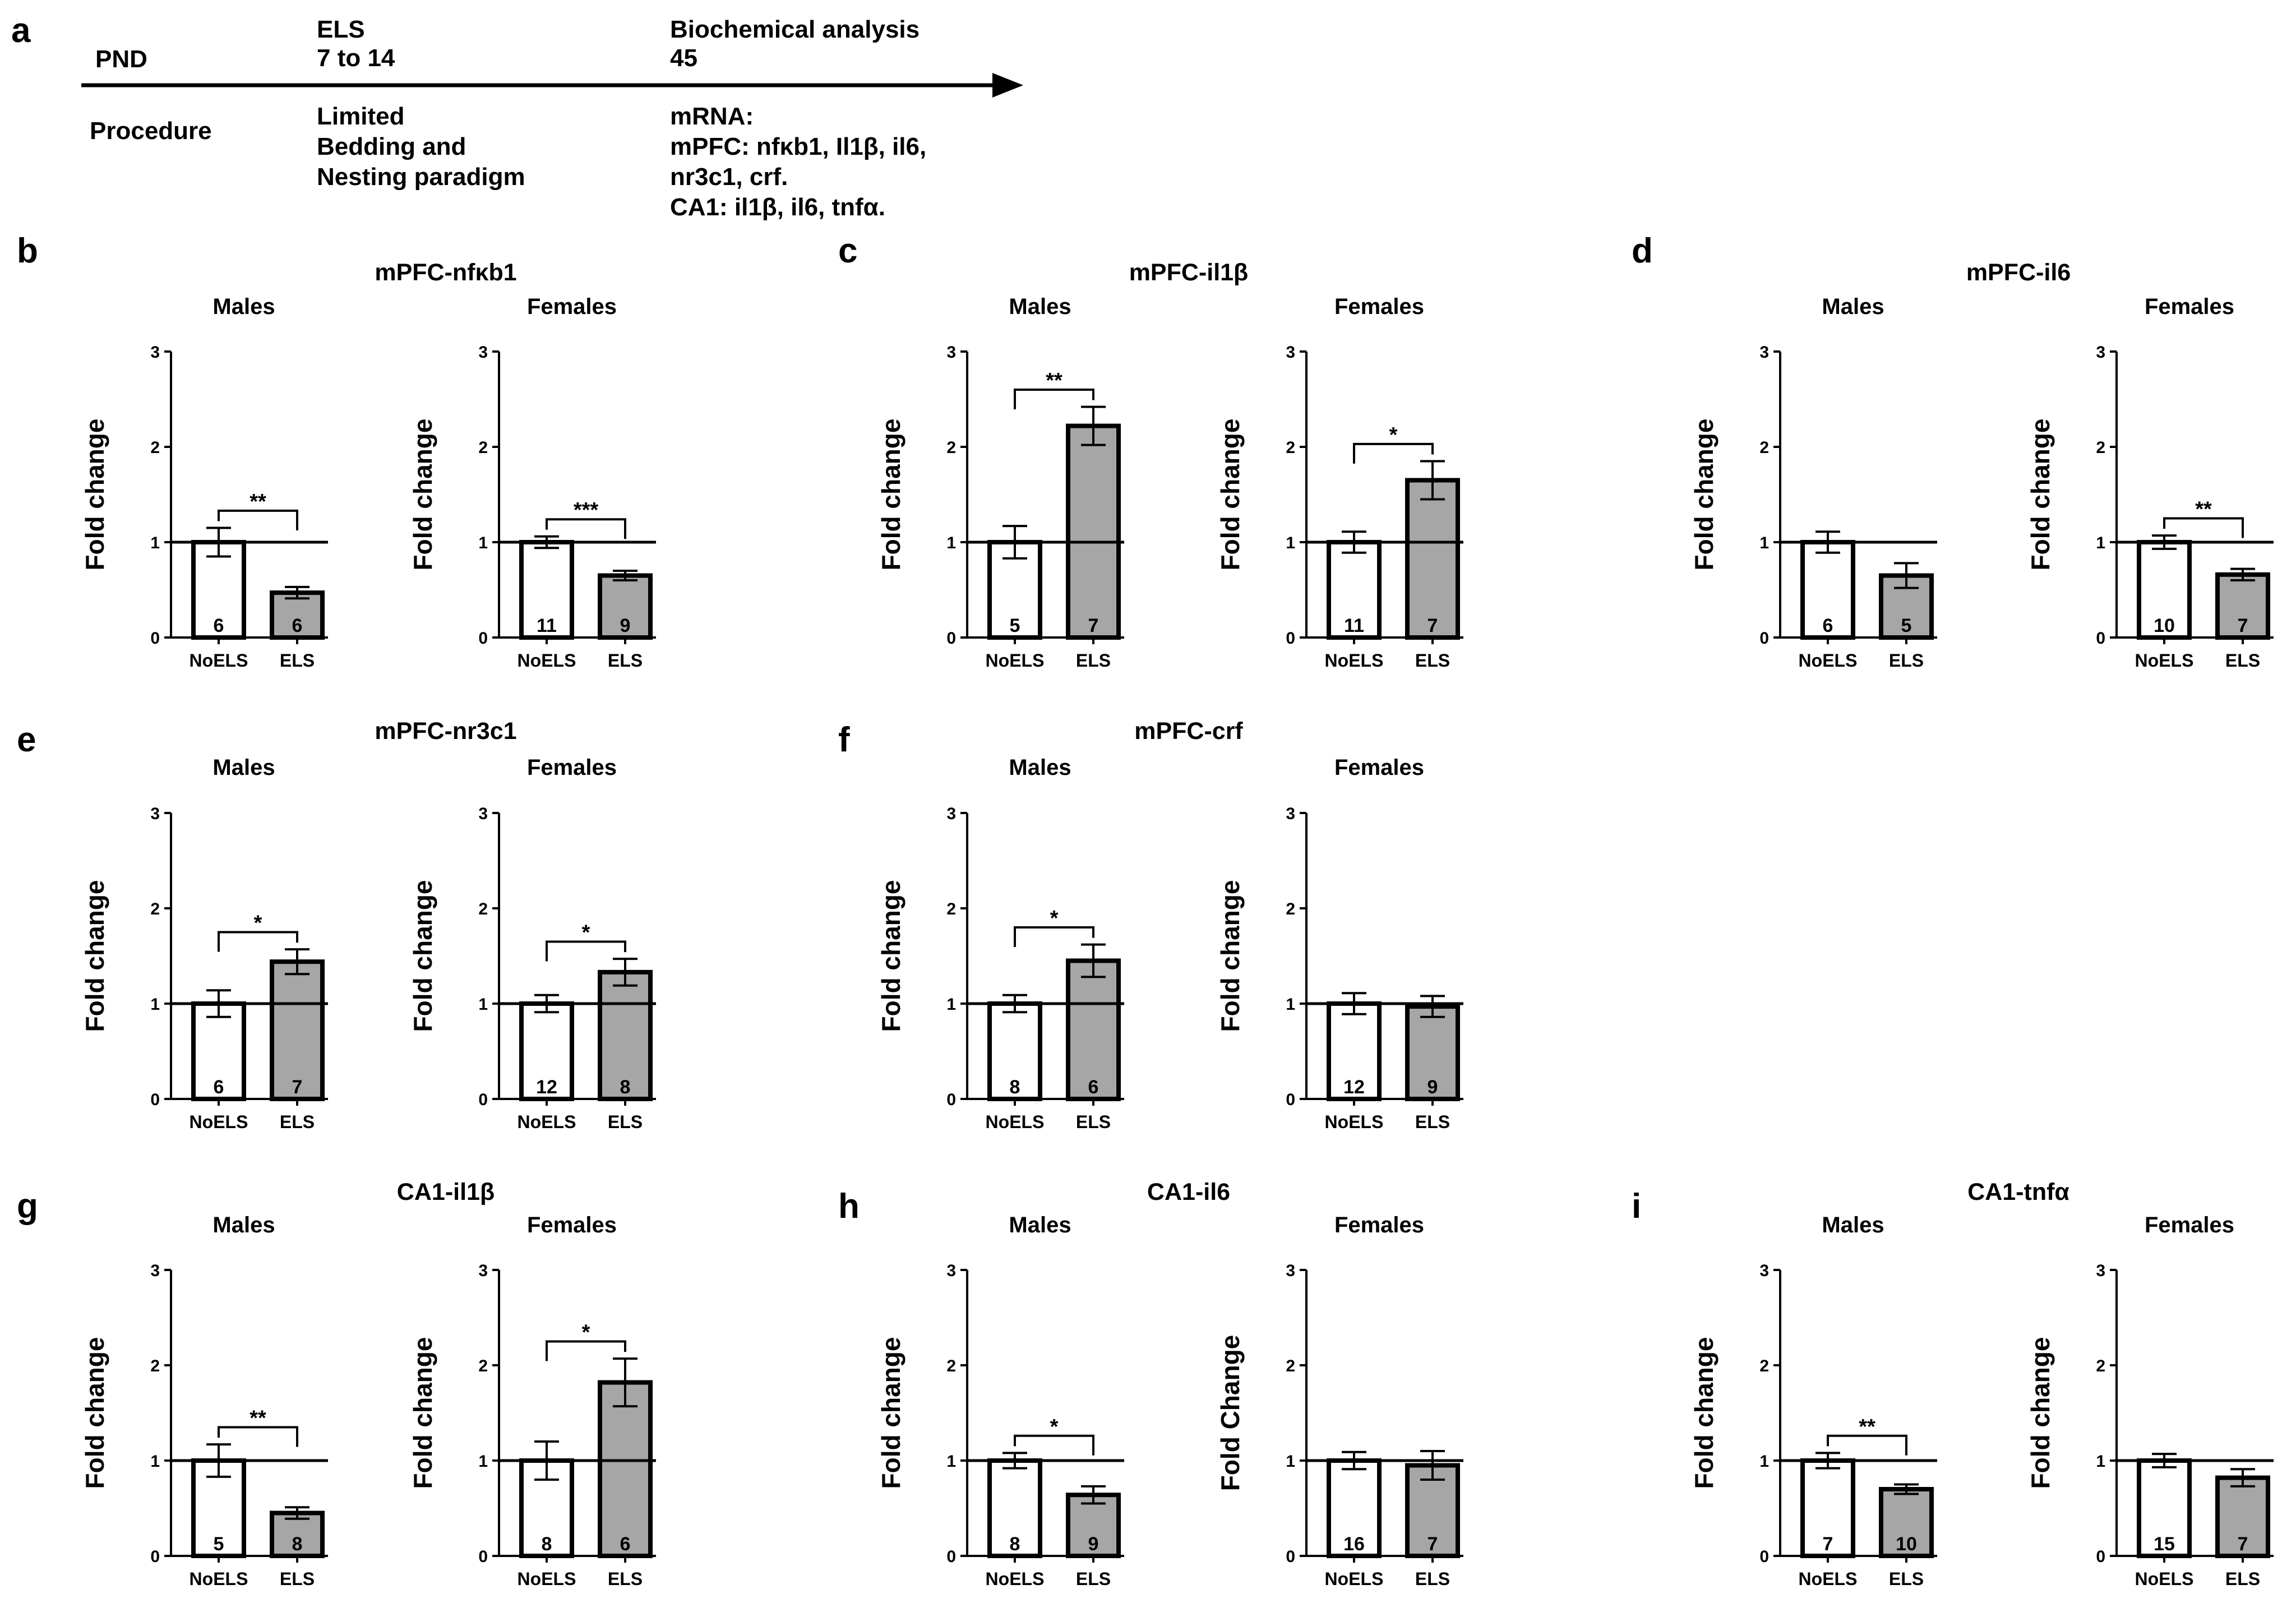 The height and width of the screenshot is (1603, 2296). Describe the element at coordinates (391, 146) in the screenshot. I see `procedure-line: Bedding and` at that location.